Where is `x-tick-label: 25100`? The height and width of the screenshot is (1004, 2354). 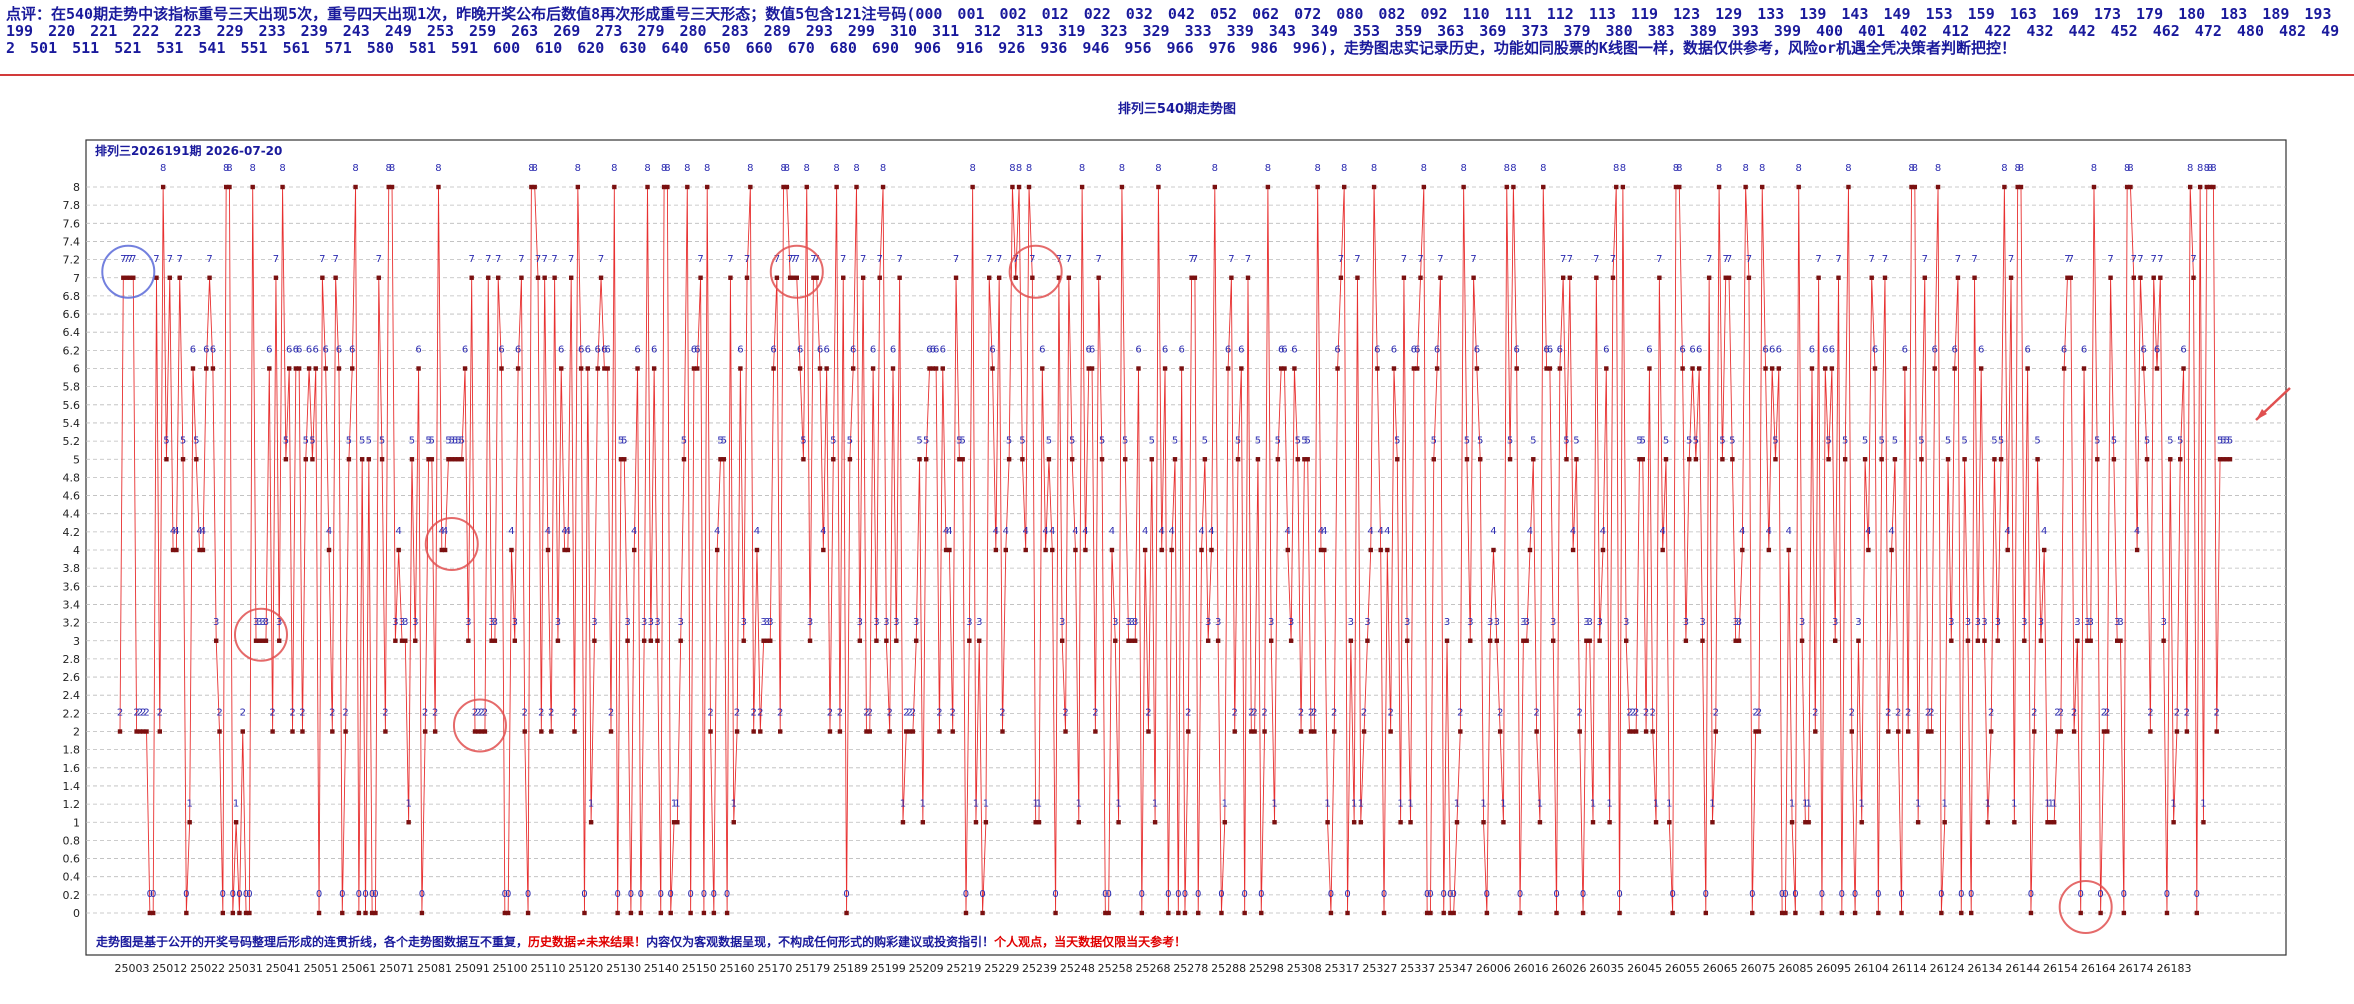 x-tick-label: 25100 is located at coordinates (510, 968).